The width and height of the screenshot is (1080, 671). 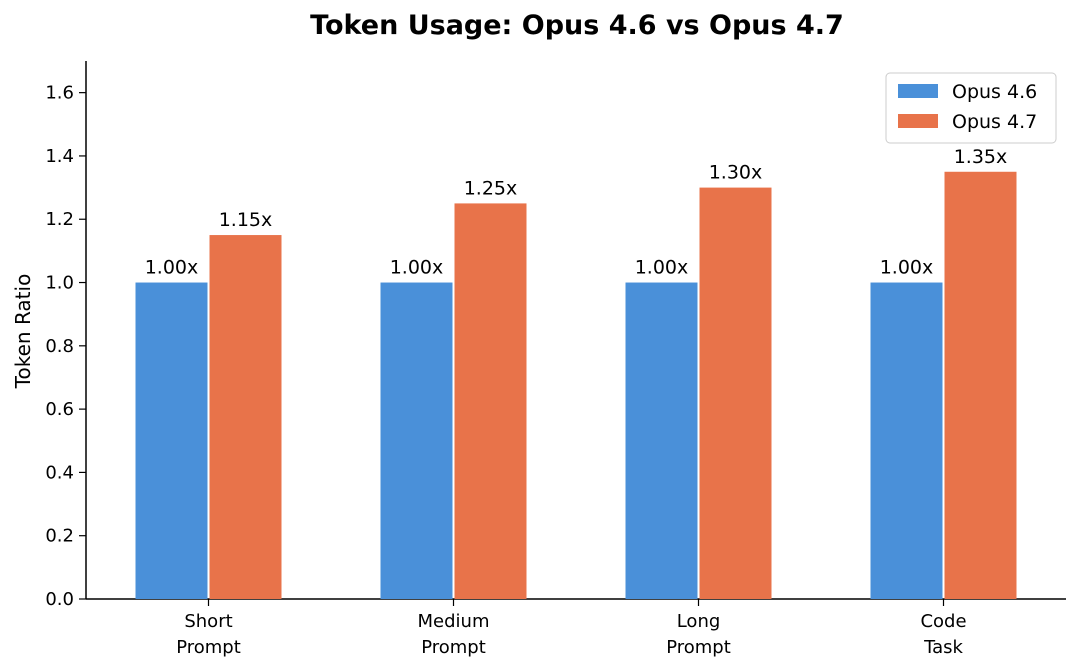 What do you see at coordinates (208, 621) in the screenshot?
I see `x-tick-label: Short` at bounding box center [208, 621].